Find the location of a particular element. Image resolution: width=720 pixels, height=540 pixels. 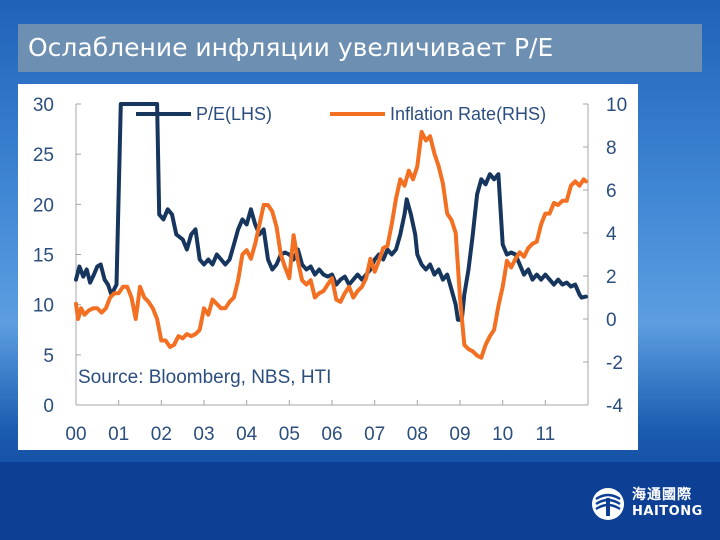

x-tick-label: 09 is located at coordinates (459, 434).